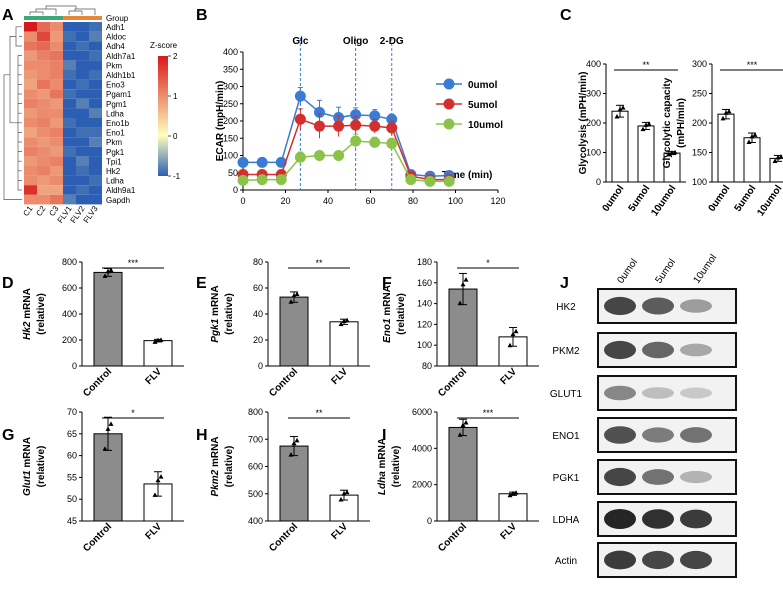 Image resolution: width=783 pixels, height=596 pixels. I want to click on chart-E-y-label-2: (relative), so click(229, 314).